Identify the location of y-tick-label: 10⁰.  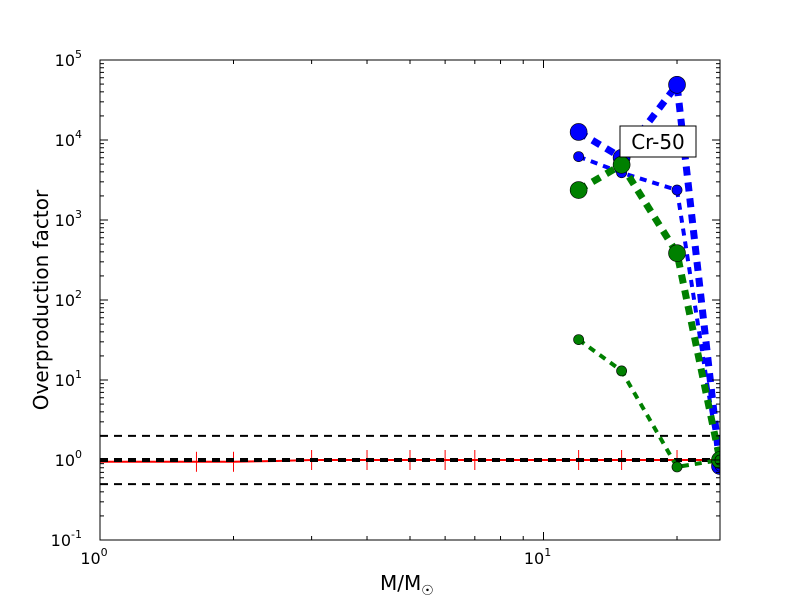
(68, 459).